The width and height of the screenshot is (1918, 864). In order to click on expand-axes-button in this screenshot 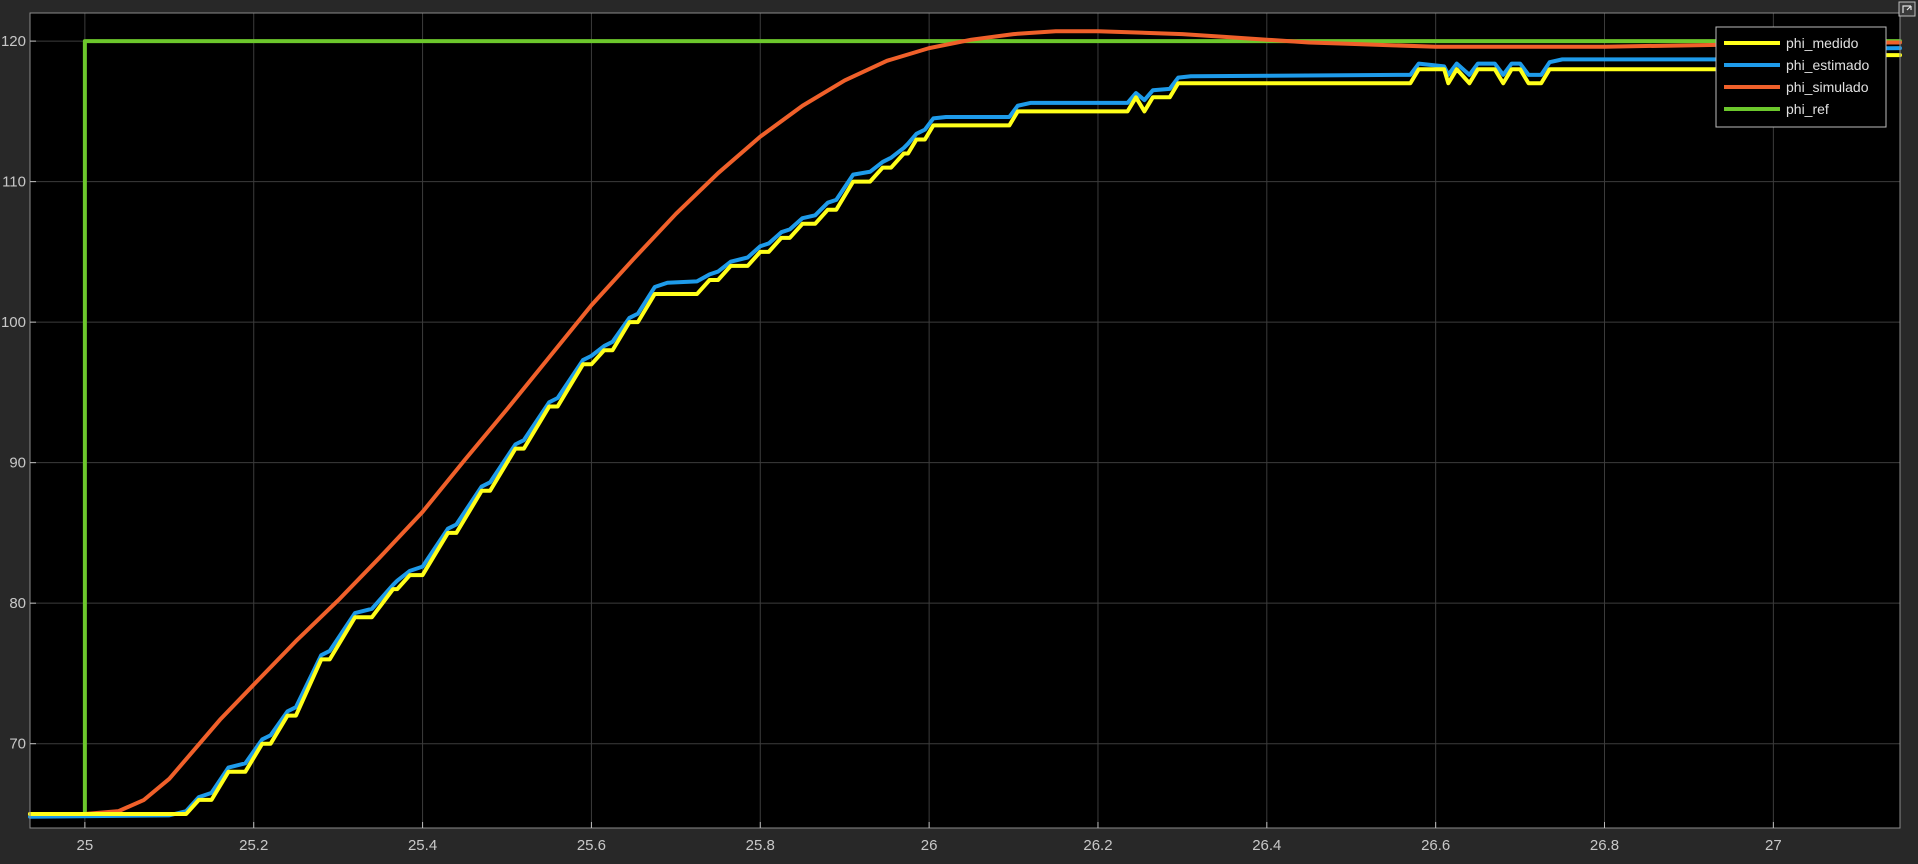, I will do `click(1907, 9)`.